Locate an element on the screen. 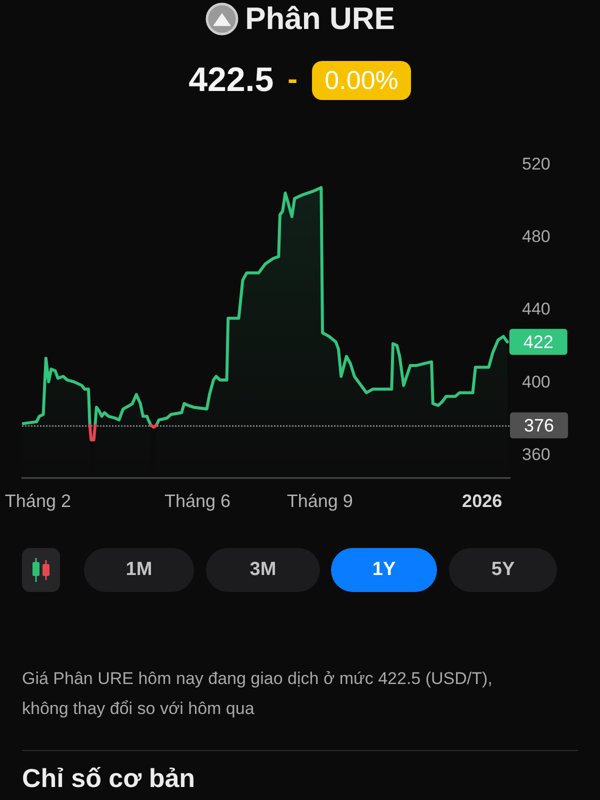 The width and height of the screenshot is (600, 800). range-button: 1M is located at coordinates (139, 570).